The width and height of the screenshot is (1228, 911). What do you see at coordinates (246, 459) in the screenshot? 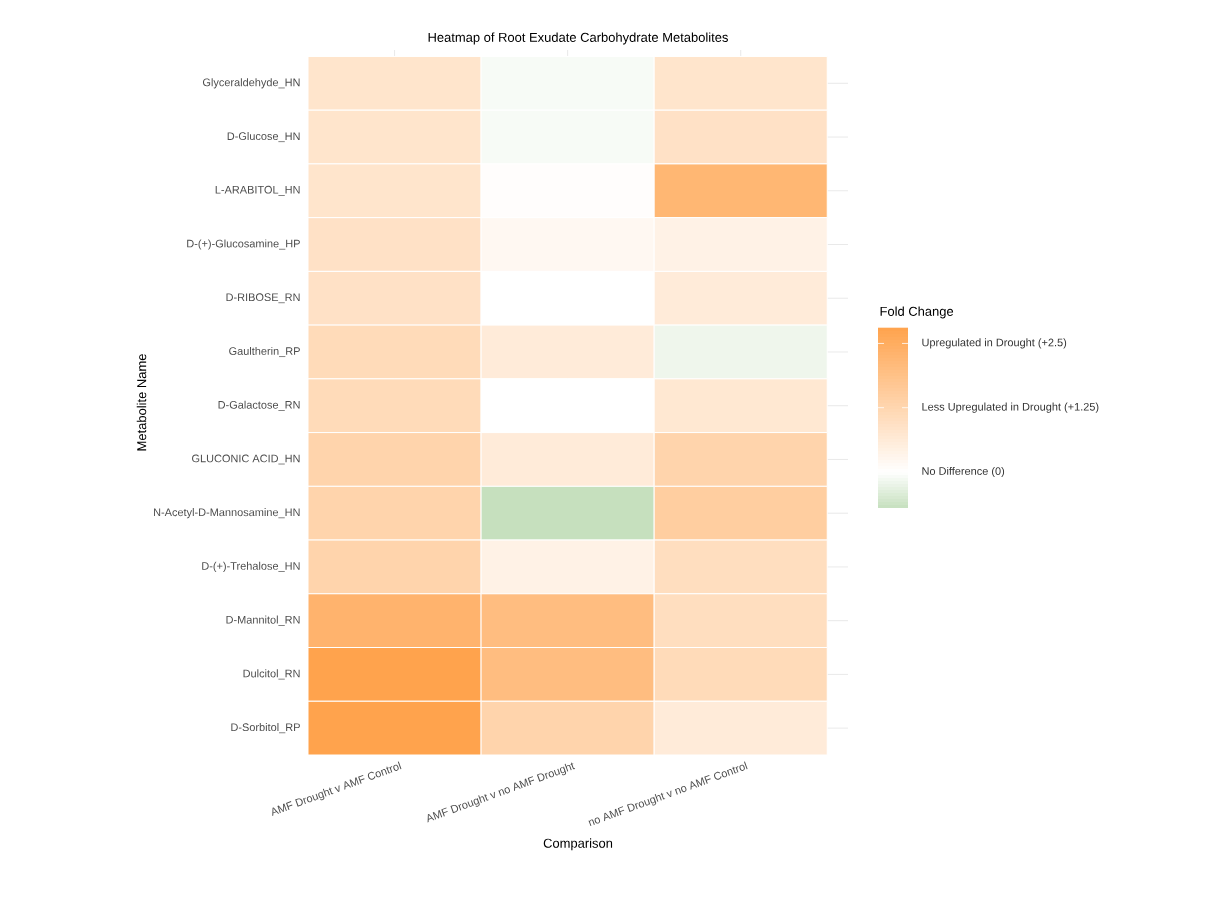
I see `y-tick-label: GLUCONIC ACID_HN` at bounding box center [246, 459].